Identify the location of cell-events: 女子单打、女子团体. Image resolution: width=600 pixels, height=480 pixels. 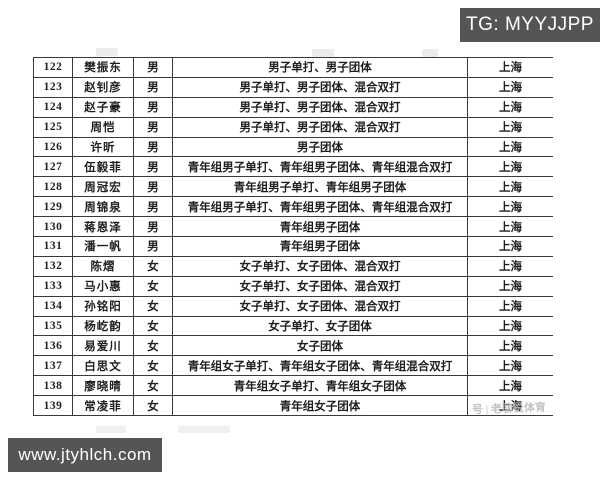
(320, 326).